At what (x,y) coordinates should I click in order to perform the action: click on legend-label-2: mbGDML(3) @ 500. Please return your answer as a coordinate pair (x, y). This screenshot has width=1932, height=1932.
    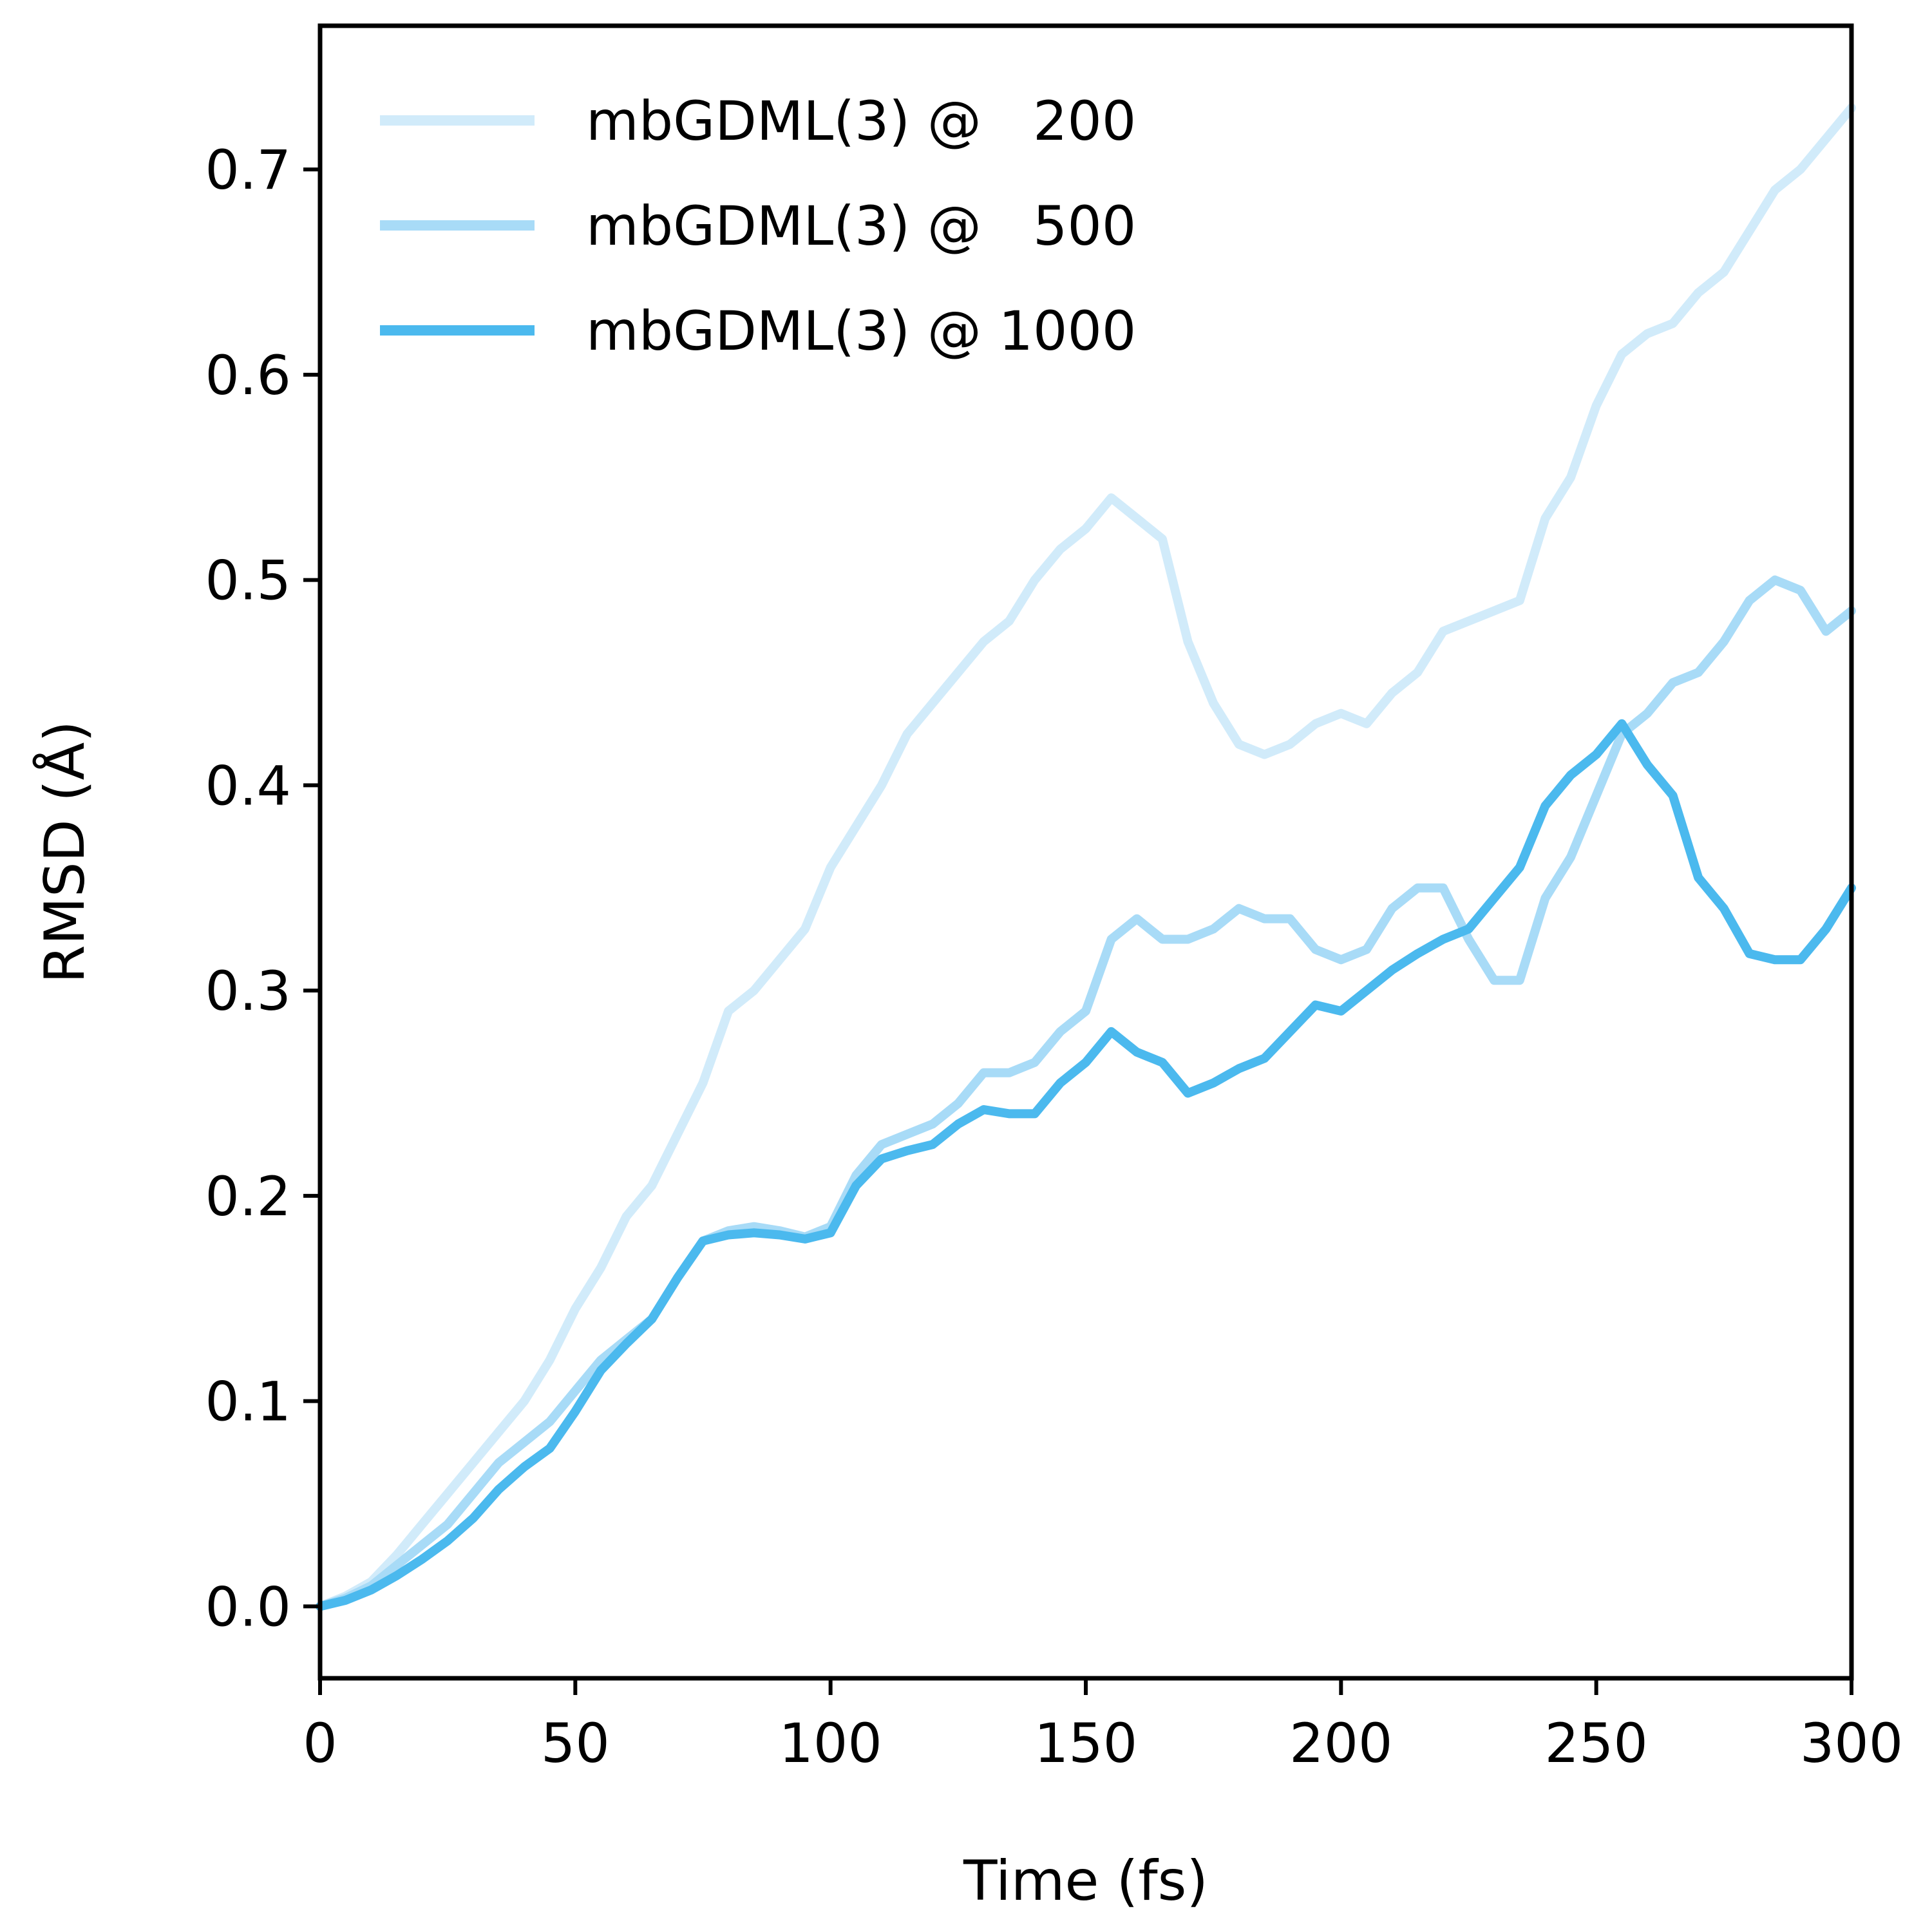
    Looking at the image, I should click on (861, 226).